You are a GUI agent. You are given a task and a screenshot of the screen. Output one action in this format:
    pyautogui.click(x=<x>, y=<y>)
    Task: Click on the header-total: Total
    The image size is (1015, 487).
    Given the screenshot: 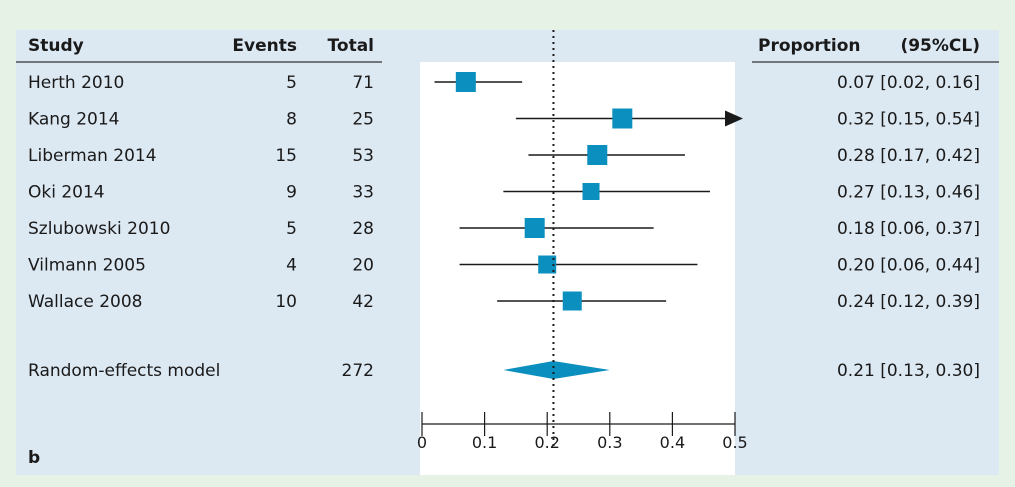 What is the action you would take?
    pyautogui.click(x=351, y=46)
    